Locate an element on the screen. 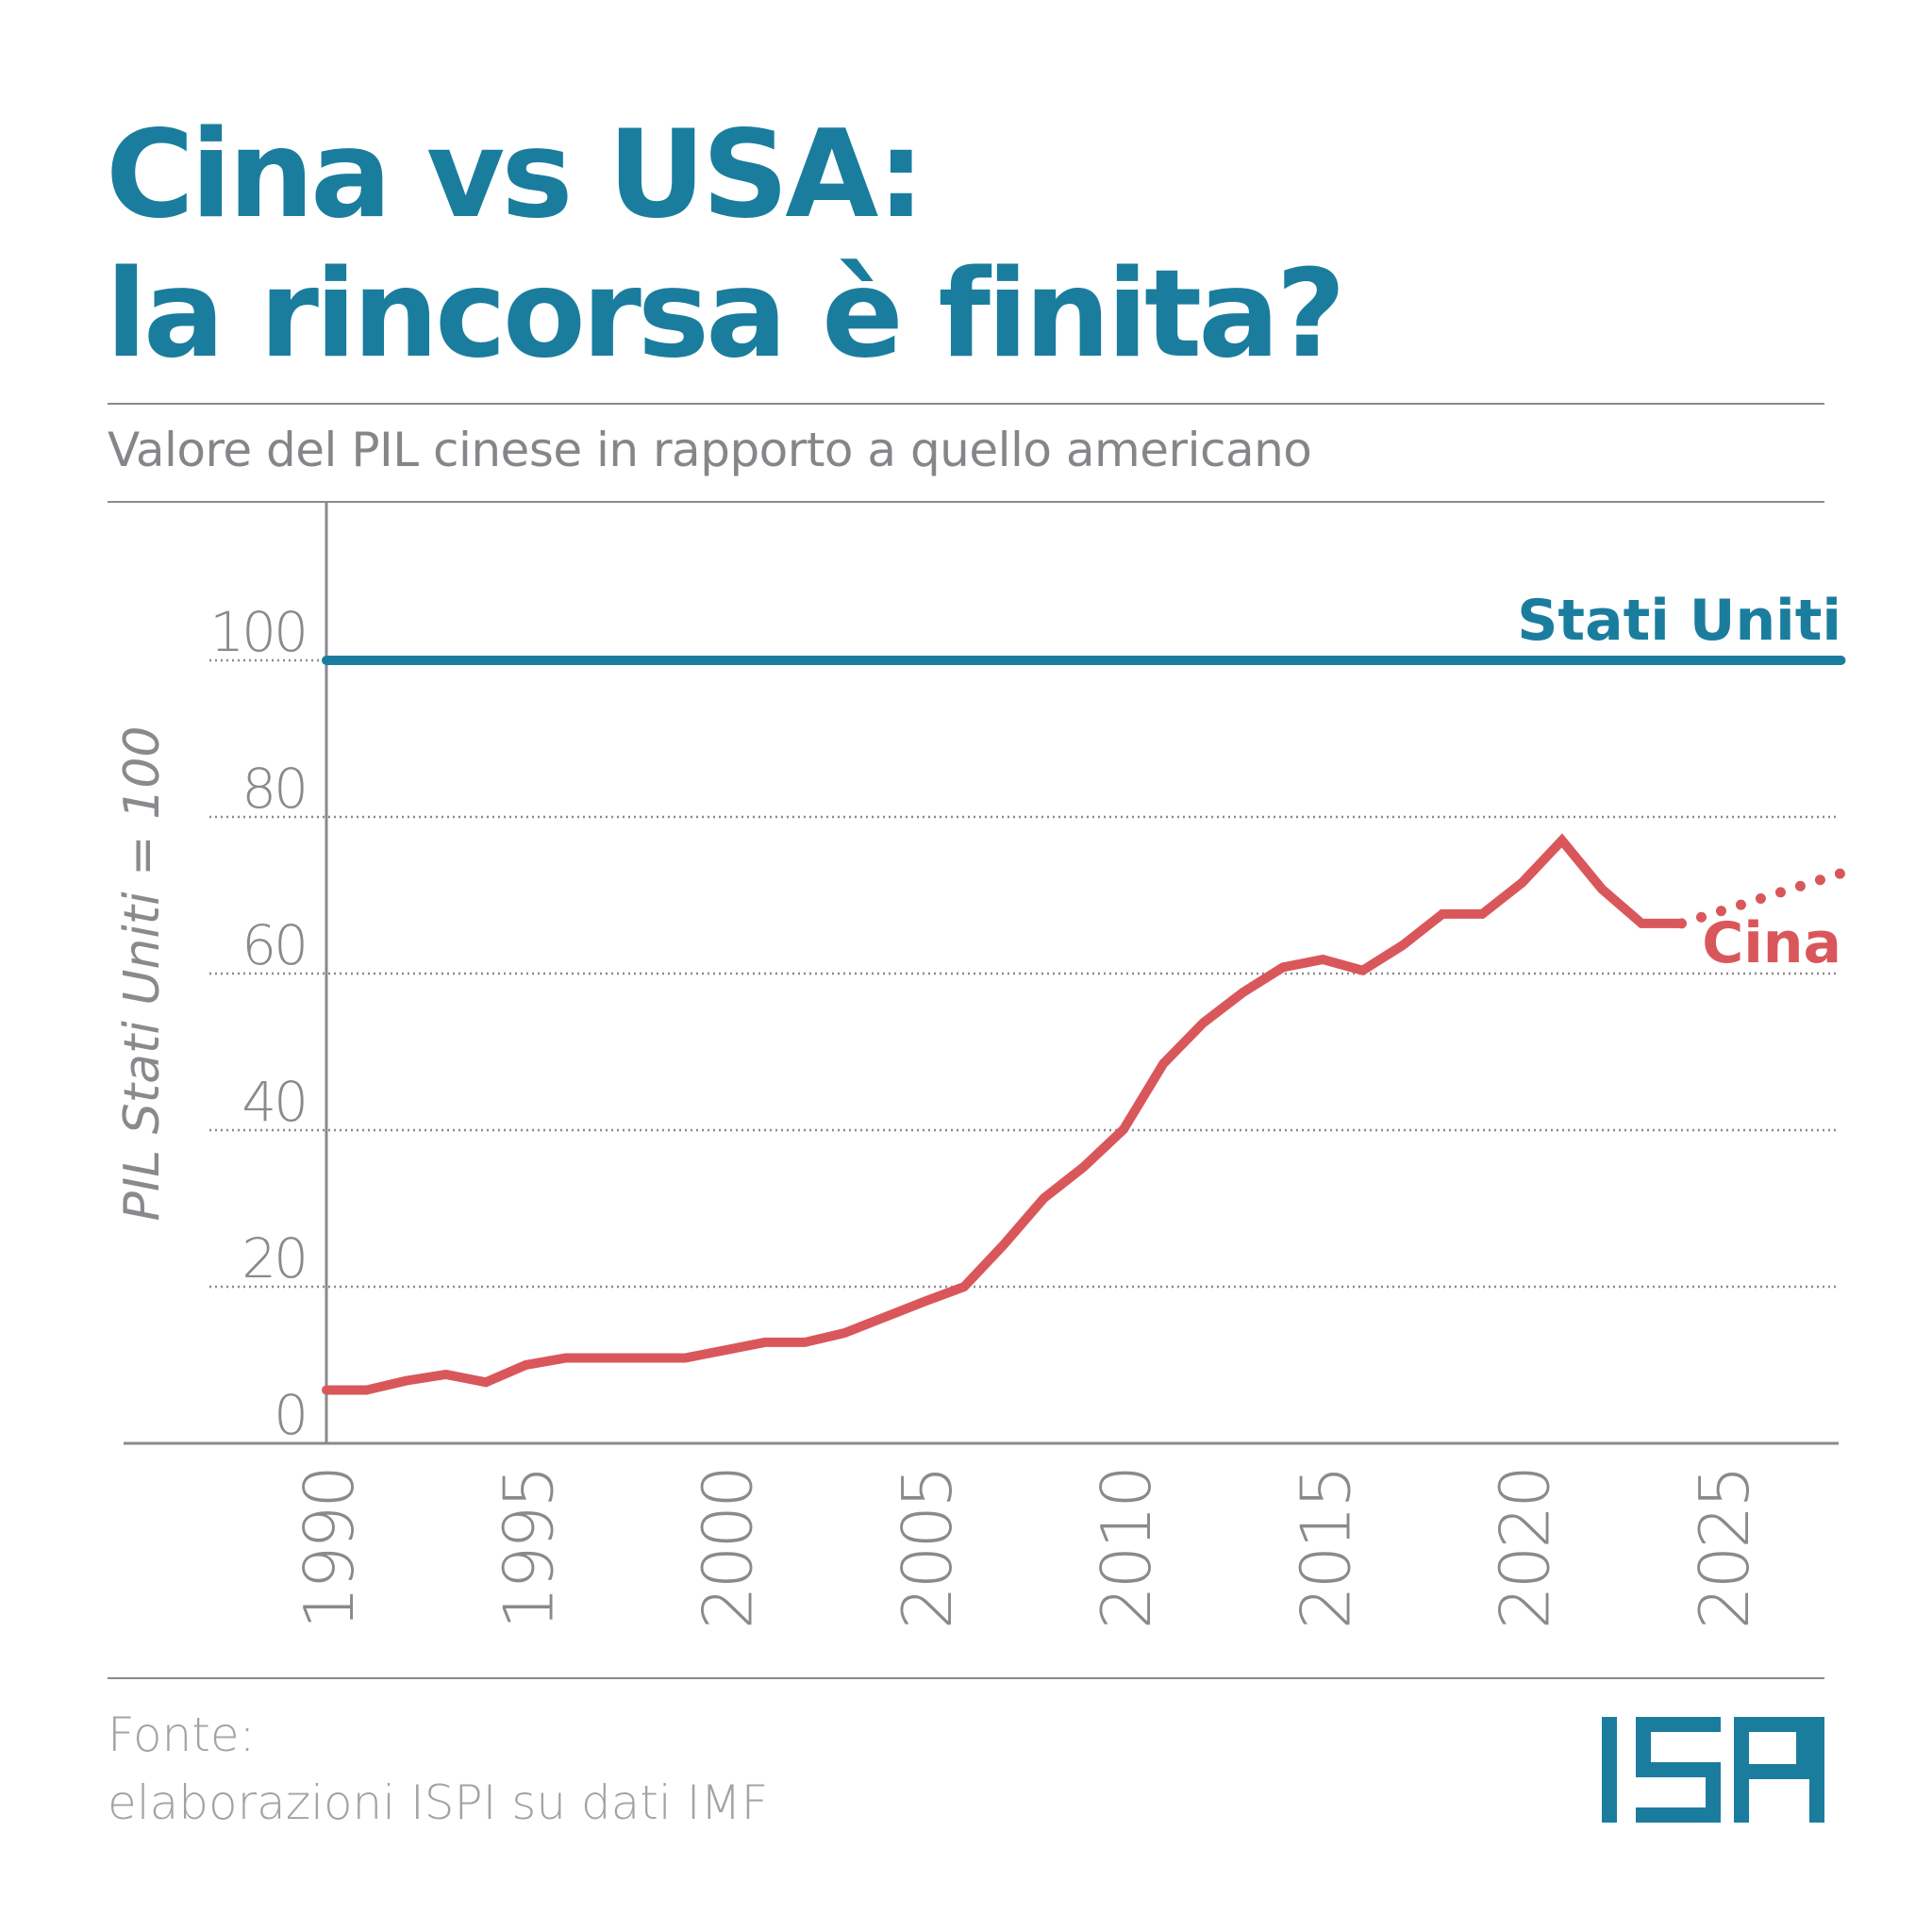 The image size is (1932, 1932). subtitle-divider is located at coordinates (966, 502).